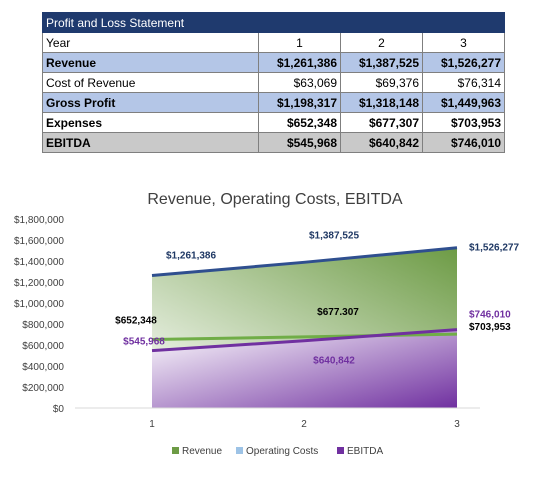  What do you see at coordinates (304, 368) in the screenshot?
I see `ebitda-area` at bounding box center [304, 368].